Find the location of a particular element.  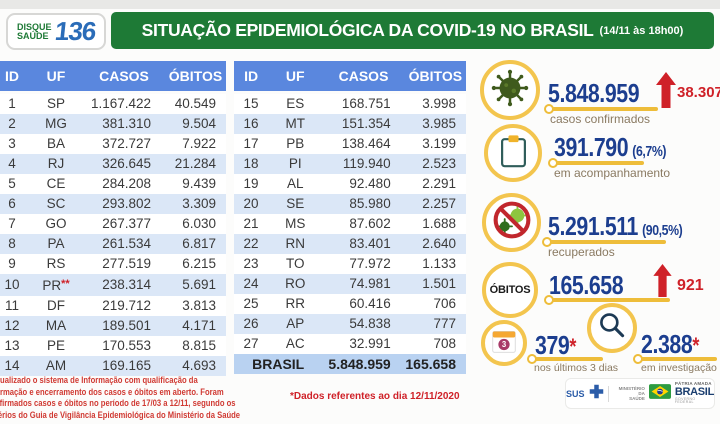

row-id: 13 is located at coordinates (12, 345).